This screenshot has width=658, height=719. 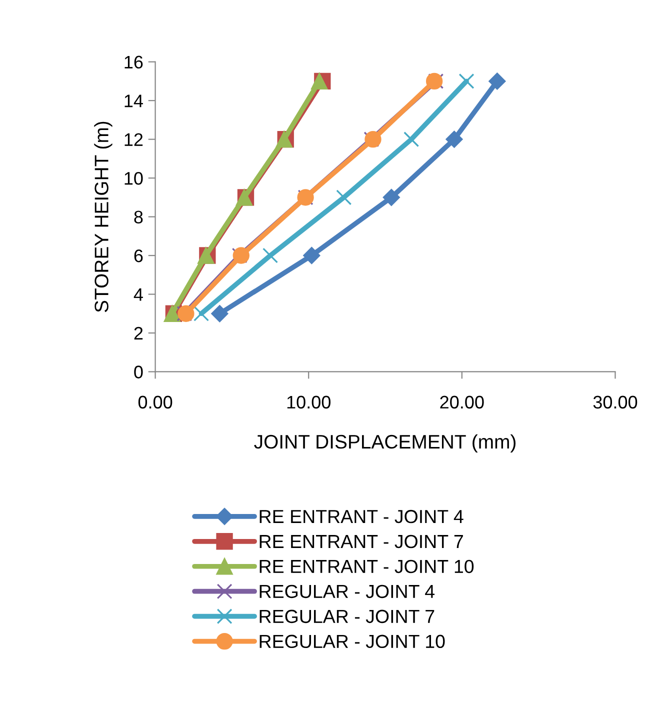 I want to click on y-axis-title: STOREY HEIGHT (m), so click(x=103, y=217).